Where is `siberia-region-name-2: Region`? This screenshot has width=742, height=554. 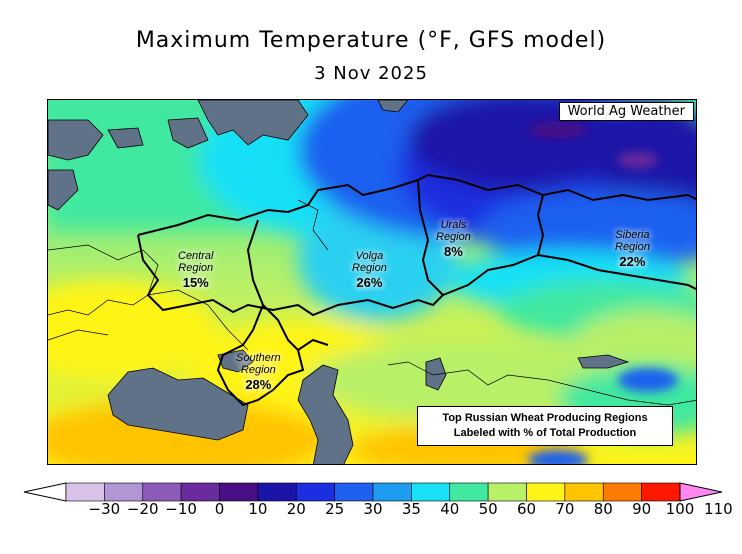 siberia-region-name-2: Region is located at coordinates (632, 247).